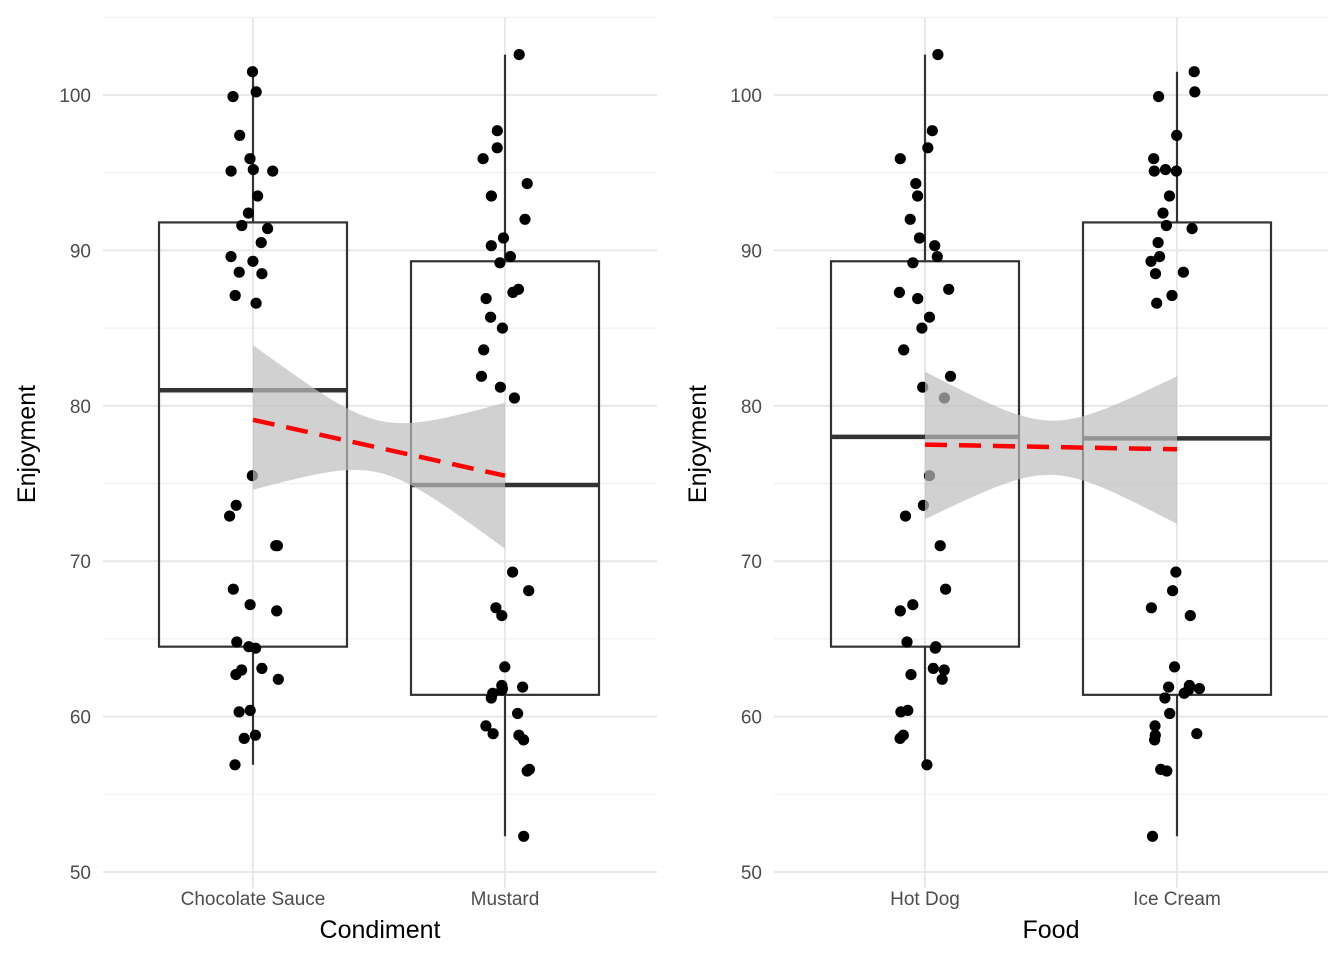 Image resolution: width=1344 pixels, height=960 pixels. What do you see at coordinates (925, 899) in the screenshot?
I see `x-tick-label: Hot Dog` at bounding box center [925, 899].